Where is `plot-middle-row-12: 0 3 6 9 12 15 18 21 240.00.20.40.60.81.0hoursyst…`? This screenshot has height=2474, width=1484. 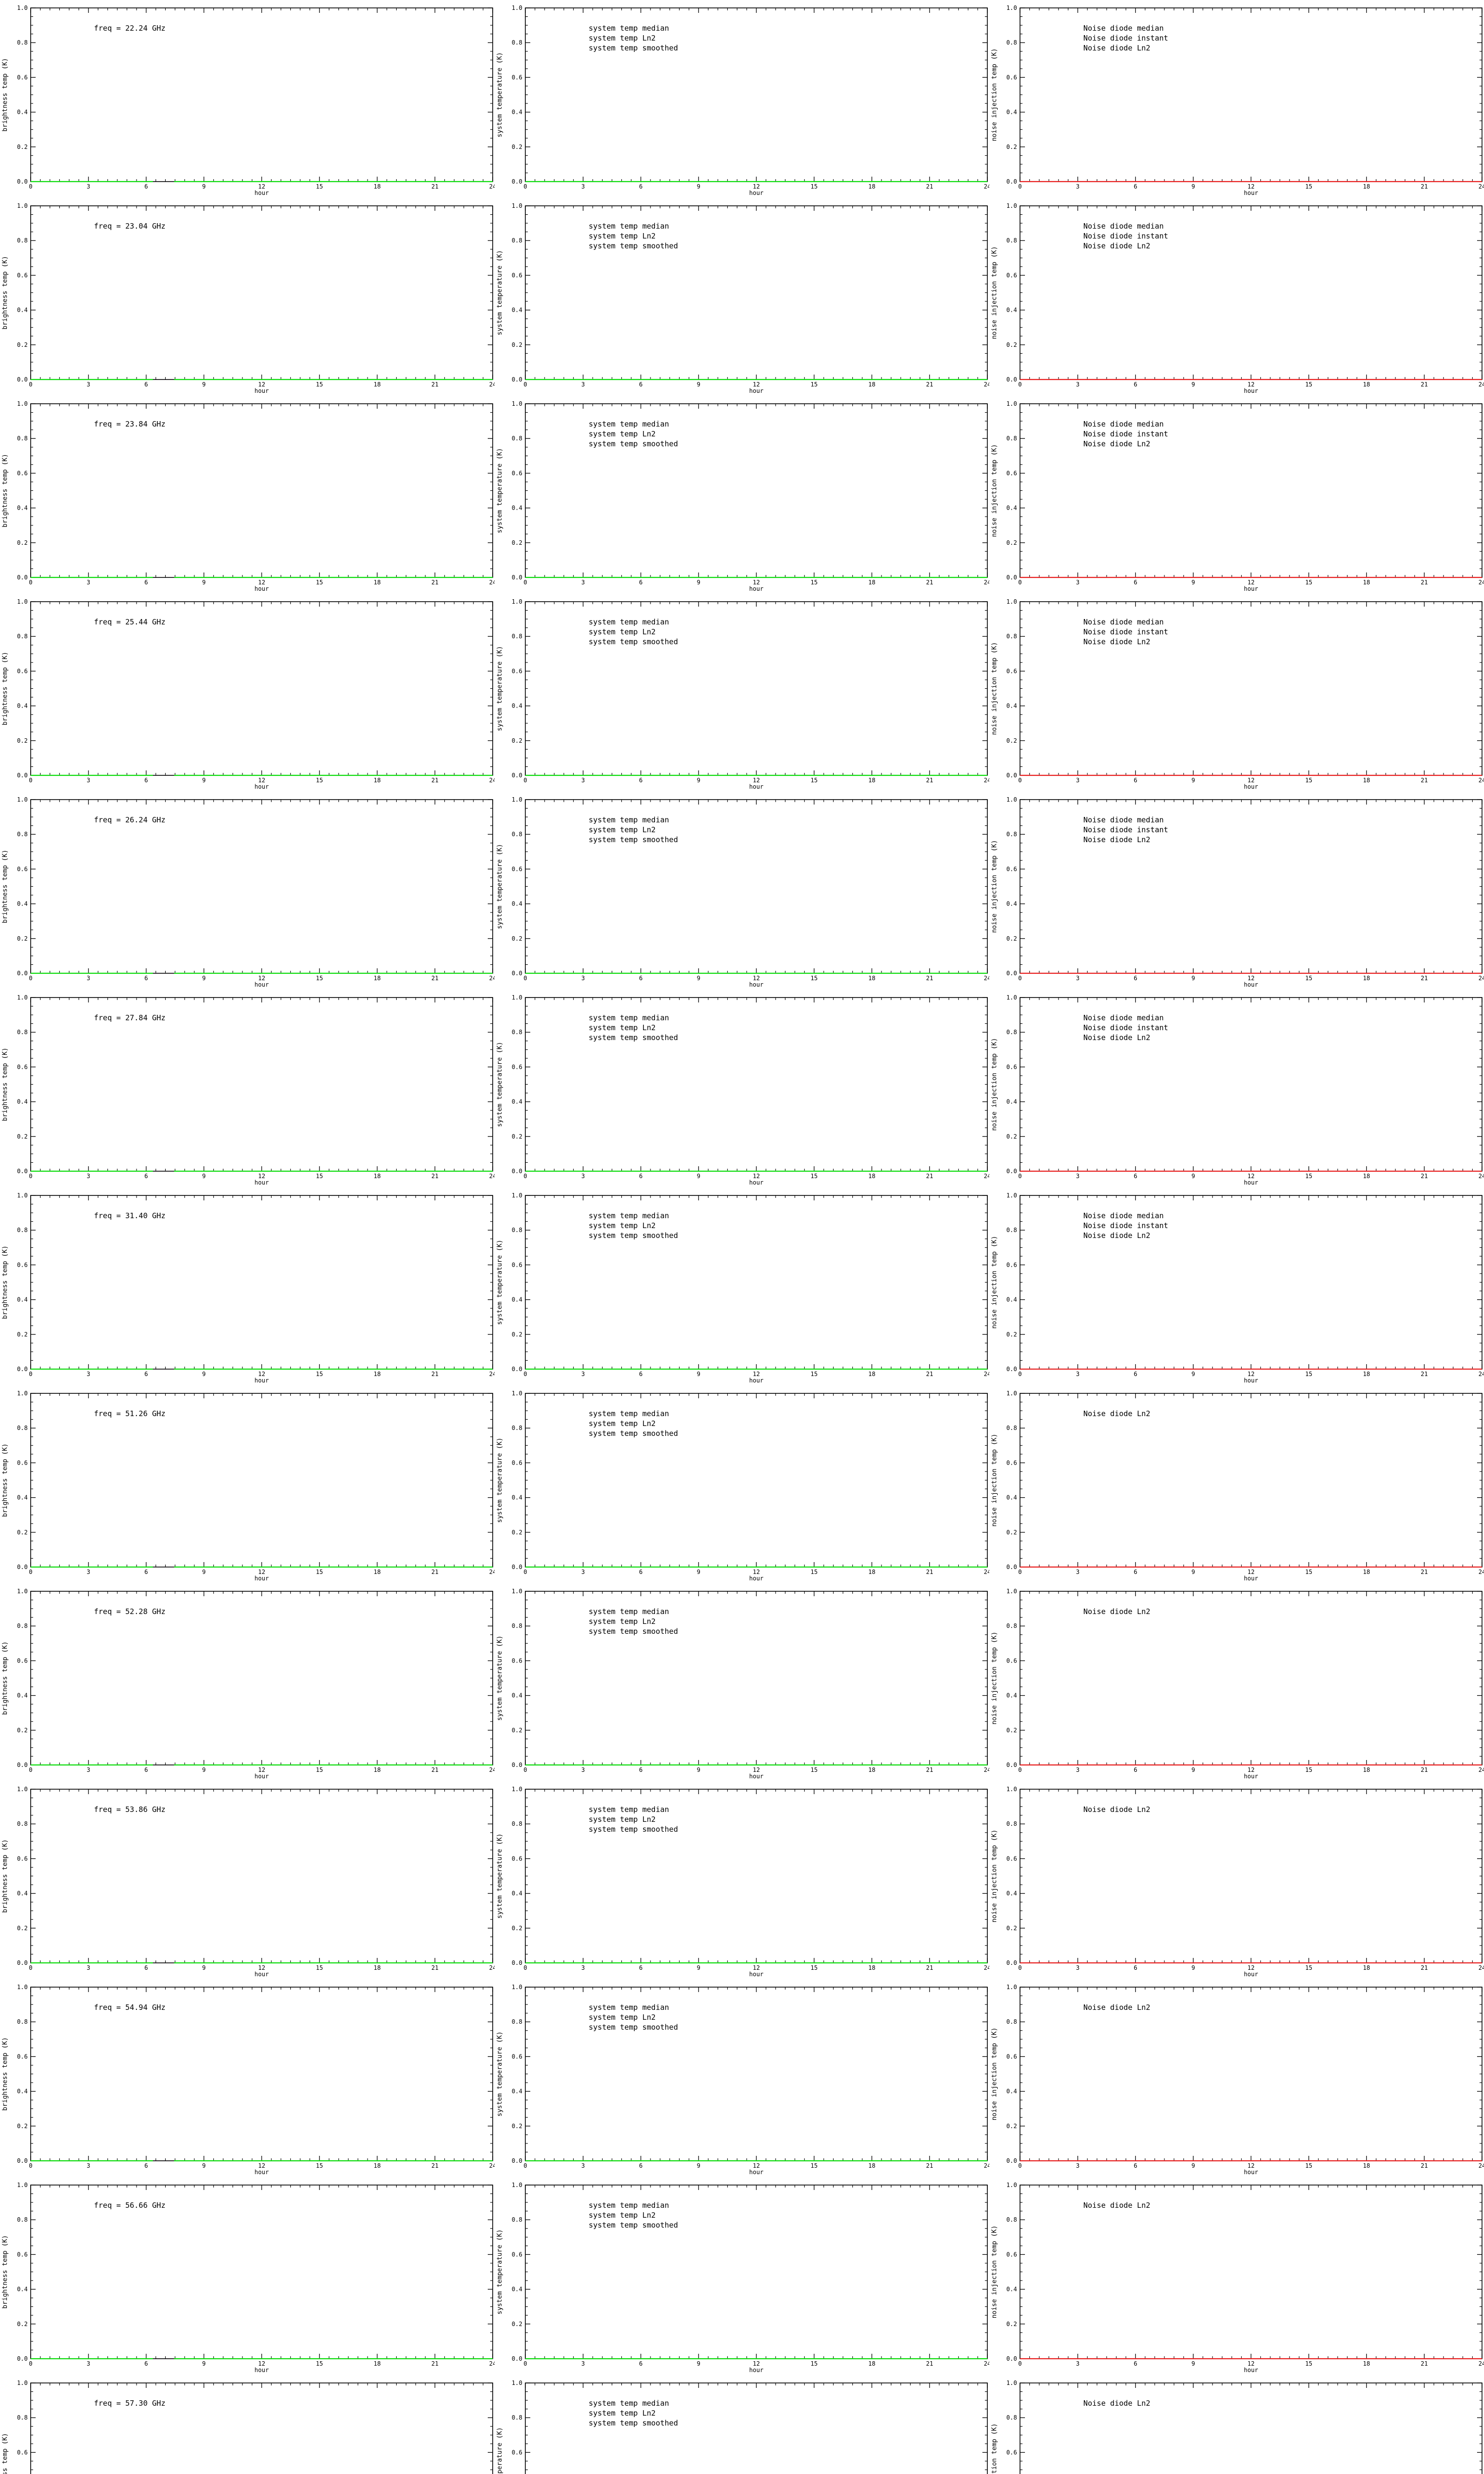 plot-middle-row-12: 0 3 6 9 12 15 18 21 240.00.20.40.60.81.0hoursyst… is located at coordinates (742, 2278).